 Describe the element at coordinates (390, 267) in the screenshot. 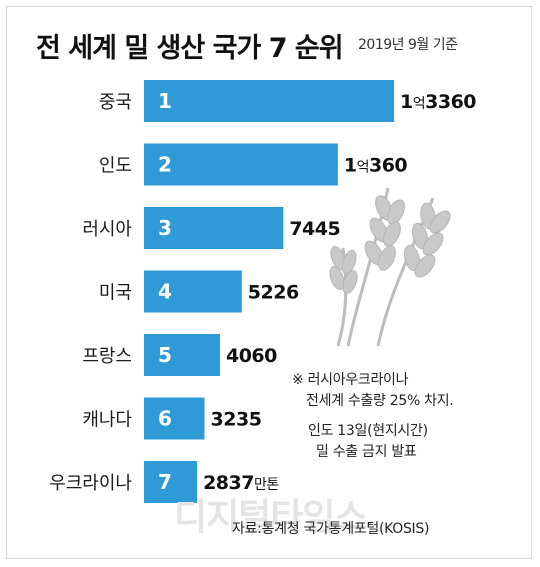

I see `wheat-icon` at that location.